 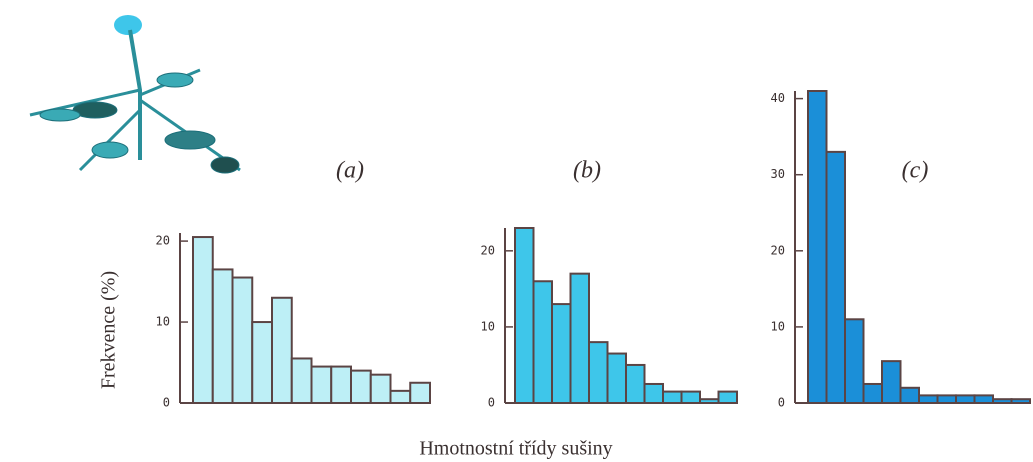 What do you see at coordinates (778, 98) in the screenshot?
I see `y-tick-label: 40` at bounding box center [778, 98].